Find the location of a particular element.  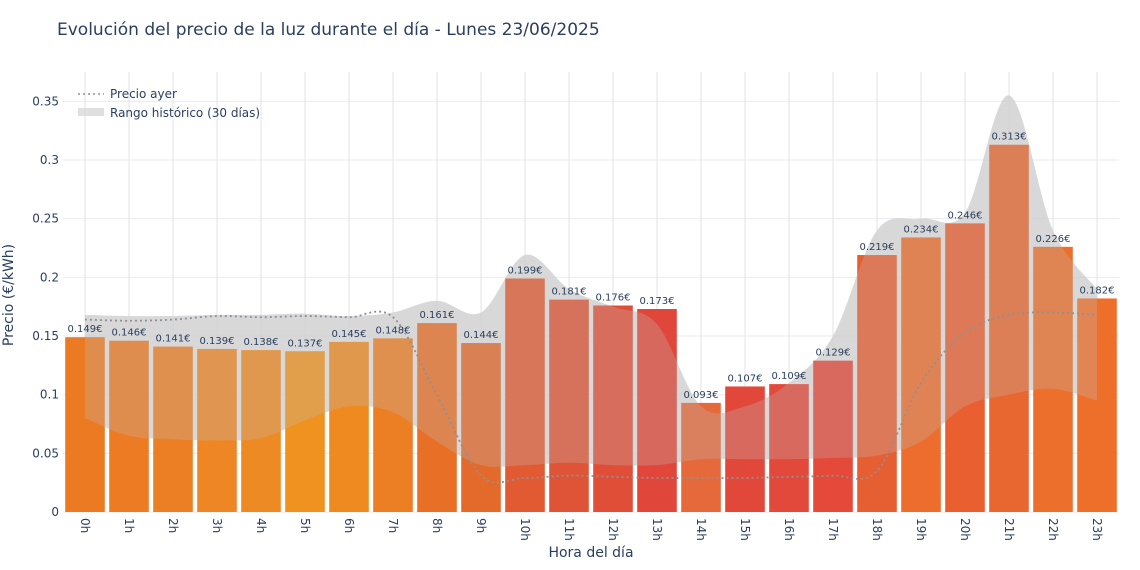

y-tick-label: 0.25 is located at coordinates (45, 219).